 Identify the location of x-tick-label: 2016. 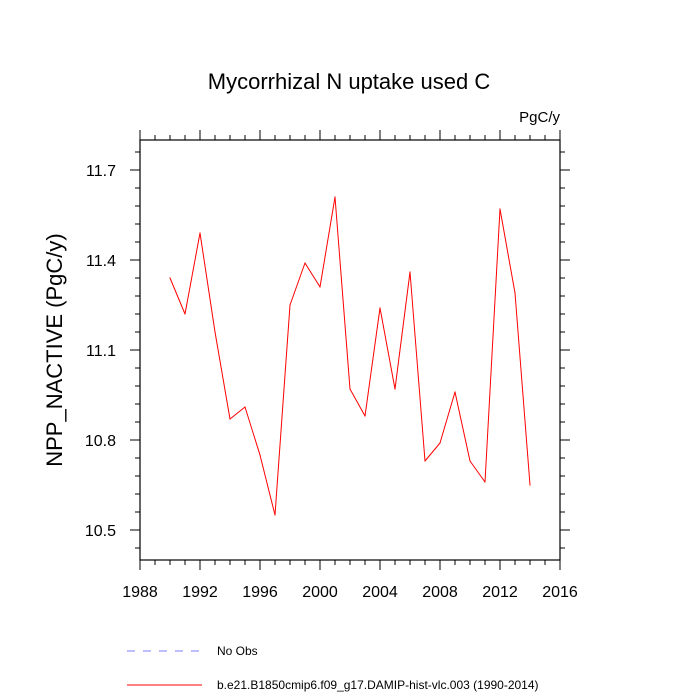
(560, 592).